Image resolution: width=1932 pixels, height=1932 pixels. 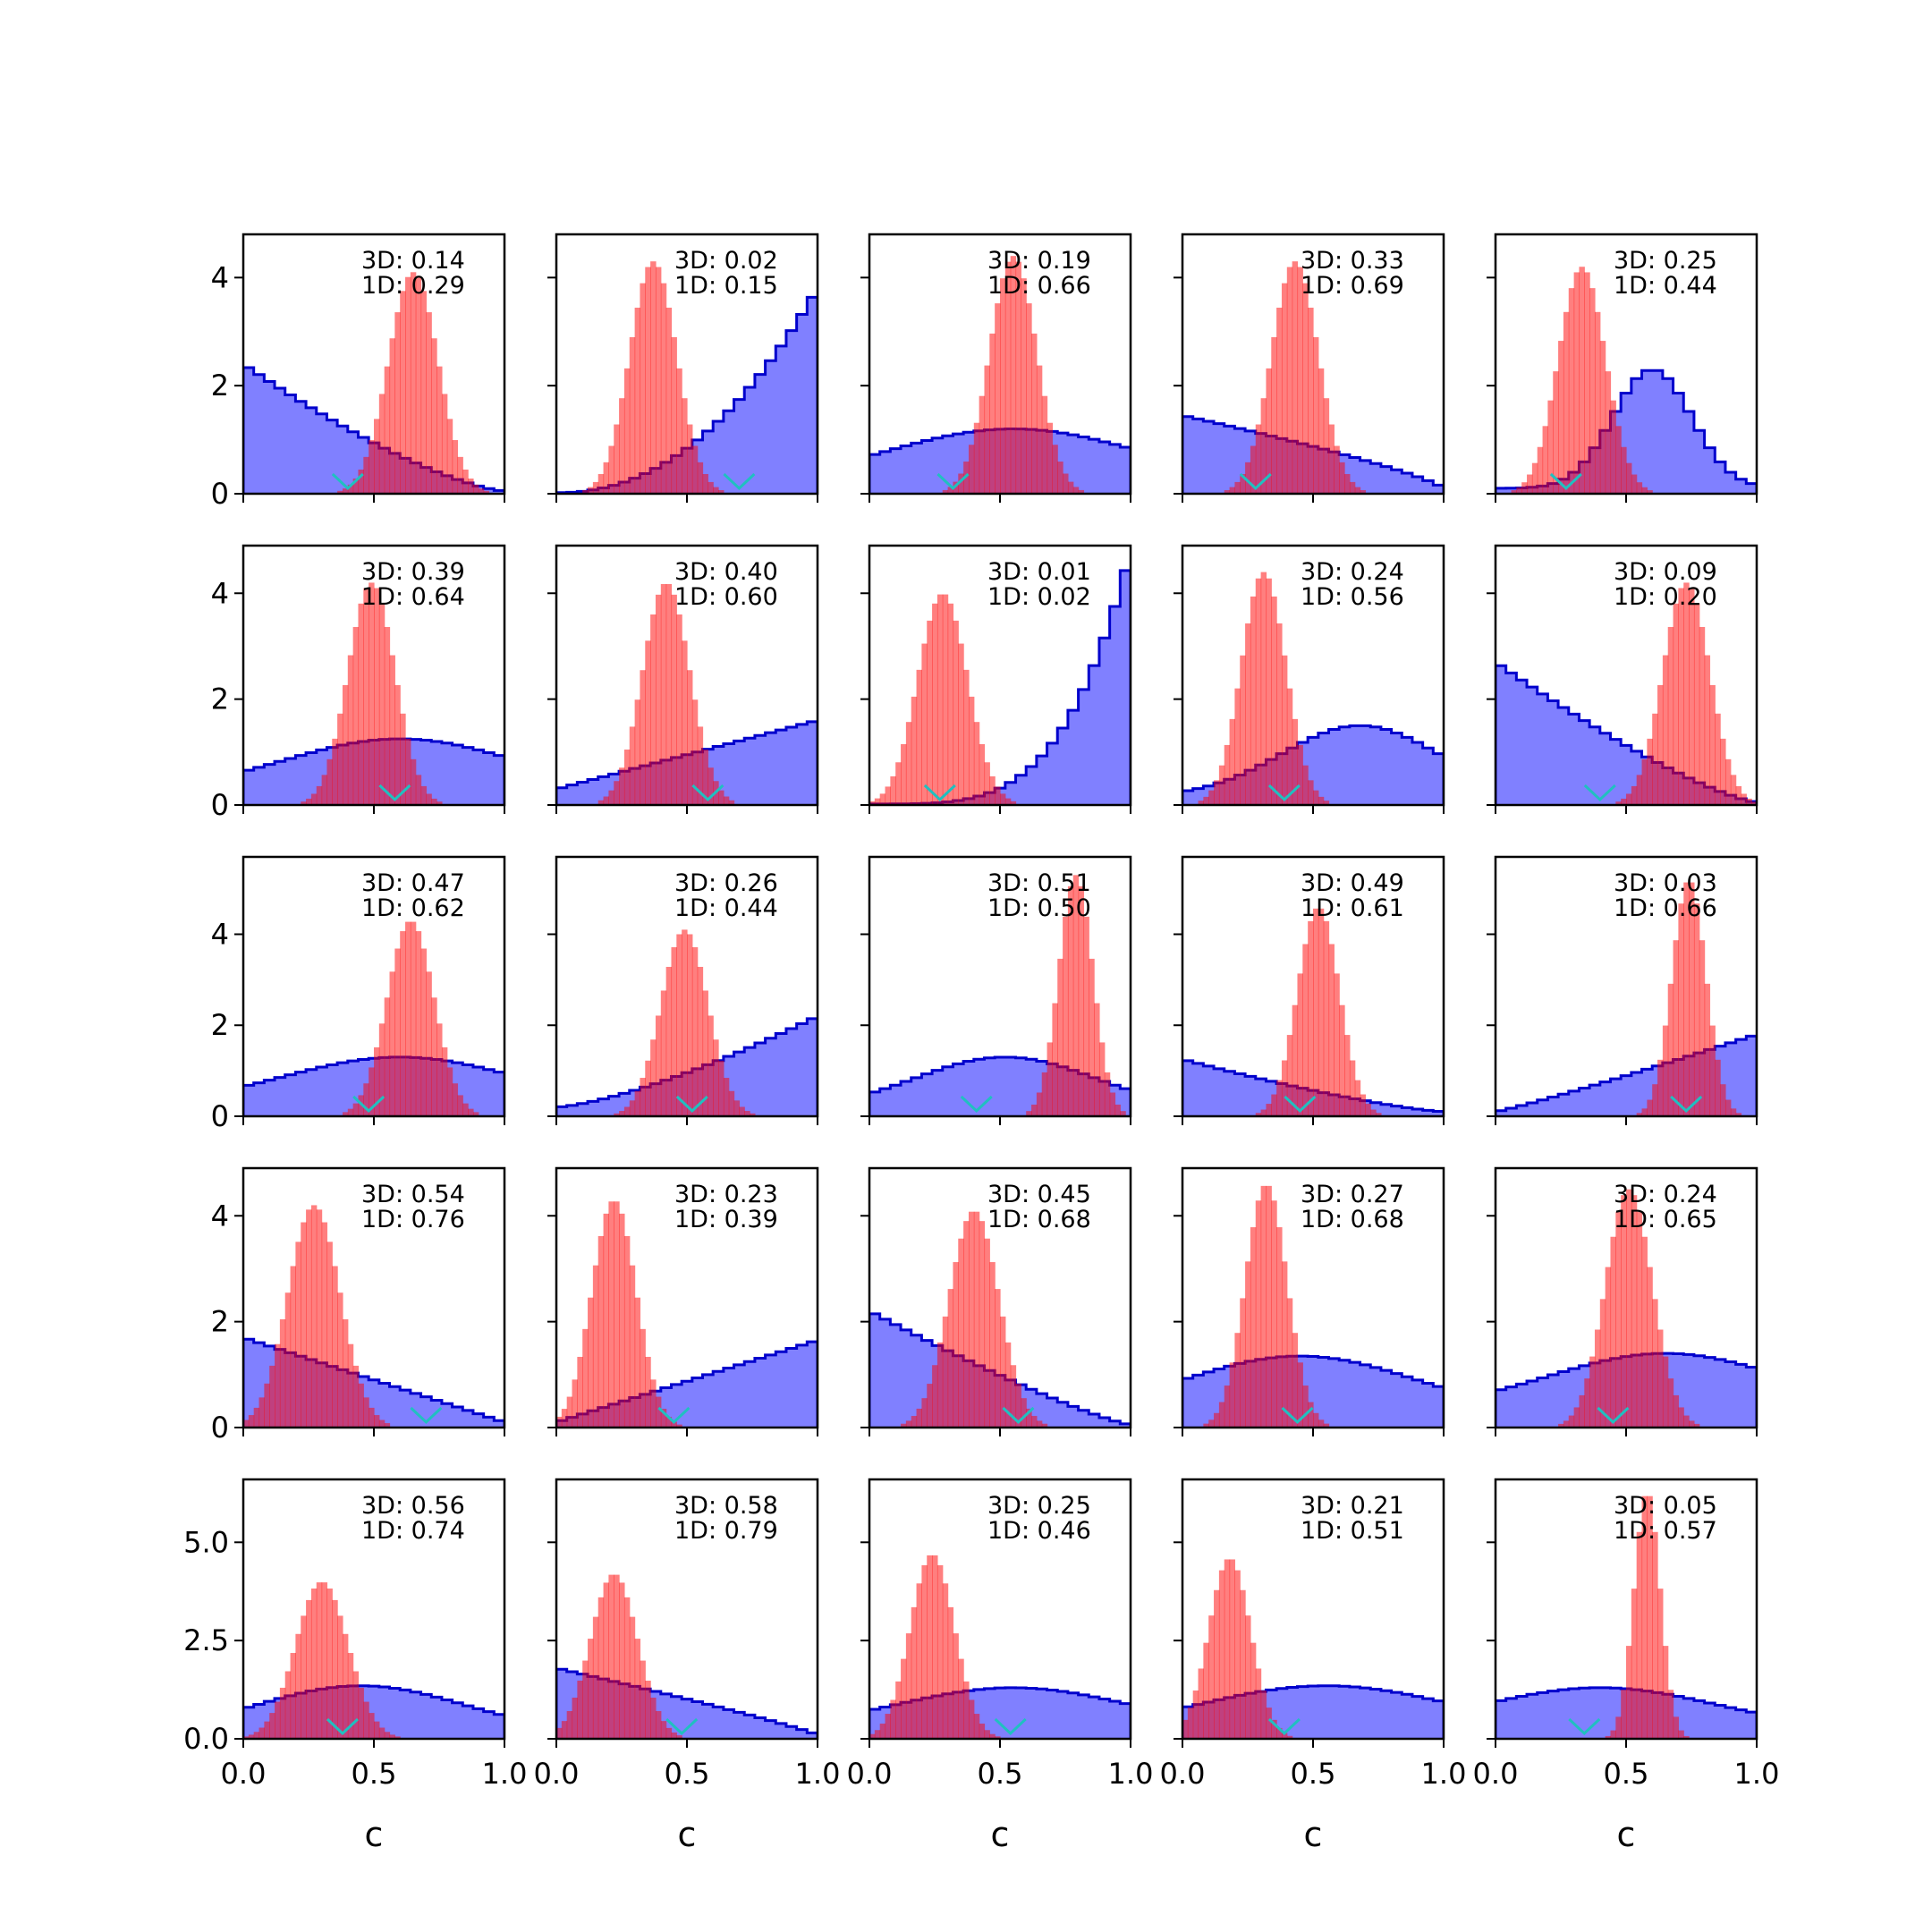 What do you see at coordinates (206, 1542) in the screenshot?
I see `y-tick-label: 5.0` at bounding box center [206, 1542].